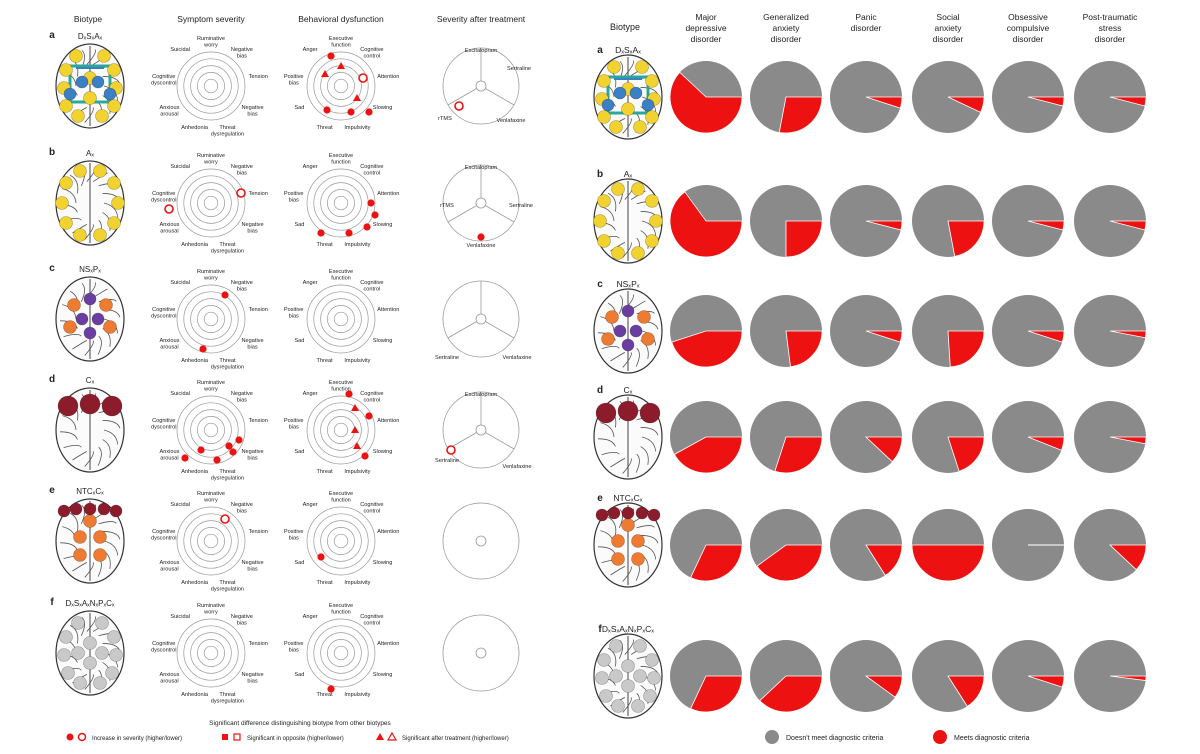 This screenshot has height=754, width=1200. Describe the element at coordinates (341, 39) in the screenshot. I see `radar-axis-label: Executive` at that location.